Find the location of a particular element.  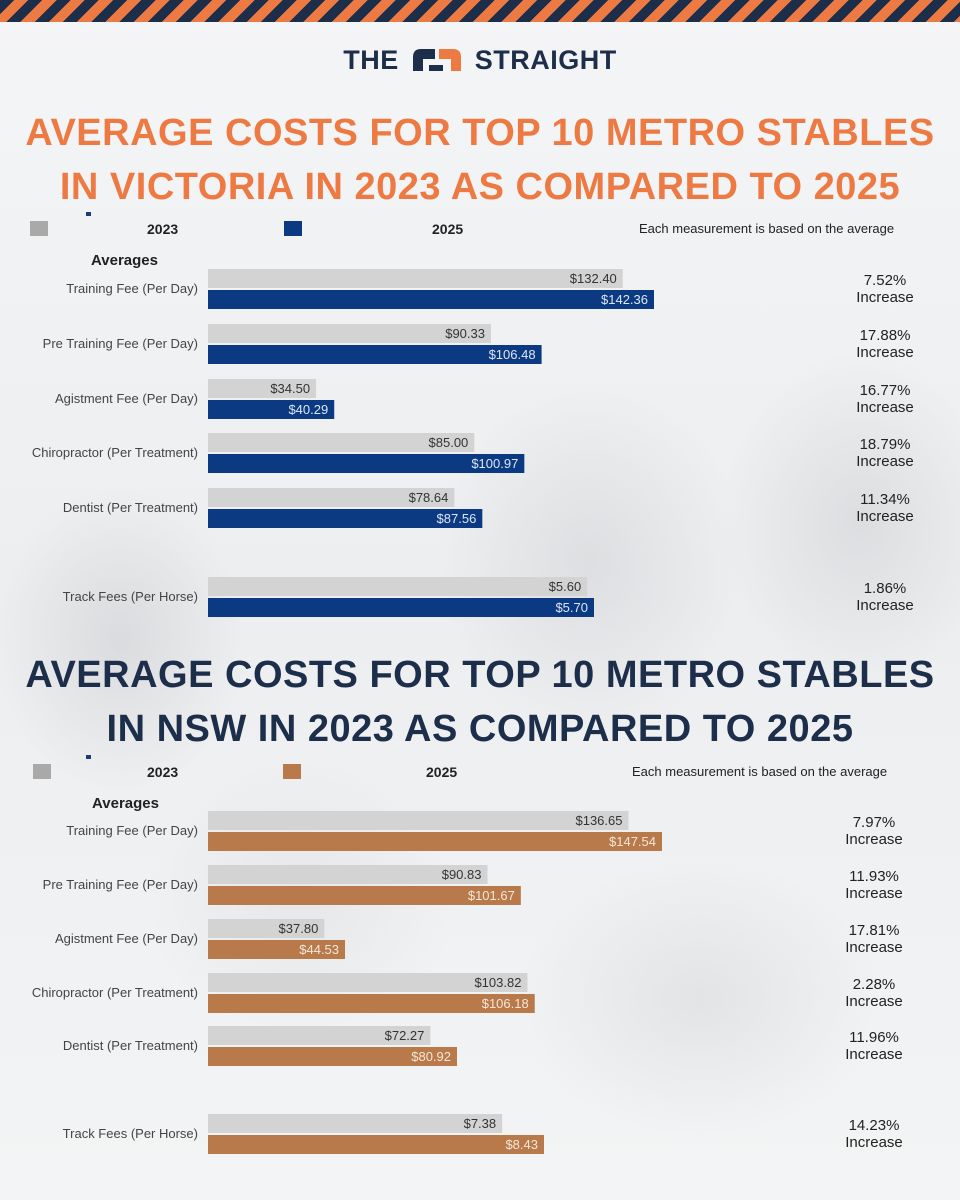

value-label-2025: $80.92 is located at coordinates (431, 1056).